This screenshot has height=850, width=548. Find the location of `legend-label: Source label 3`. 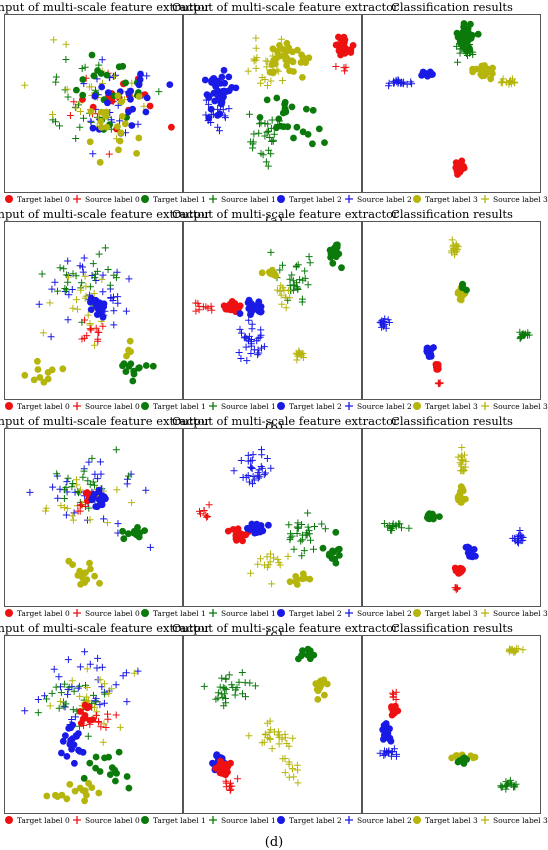

legend-label: Source label 3 is located at coordinates (520, 613).